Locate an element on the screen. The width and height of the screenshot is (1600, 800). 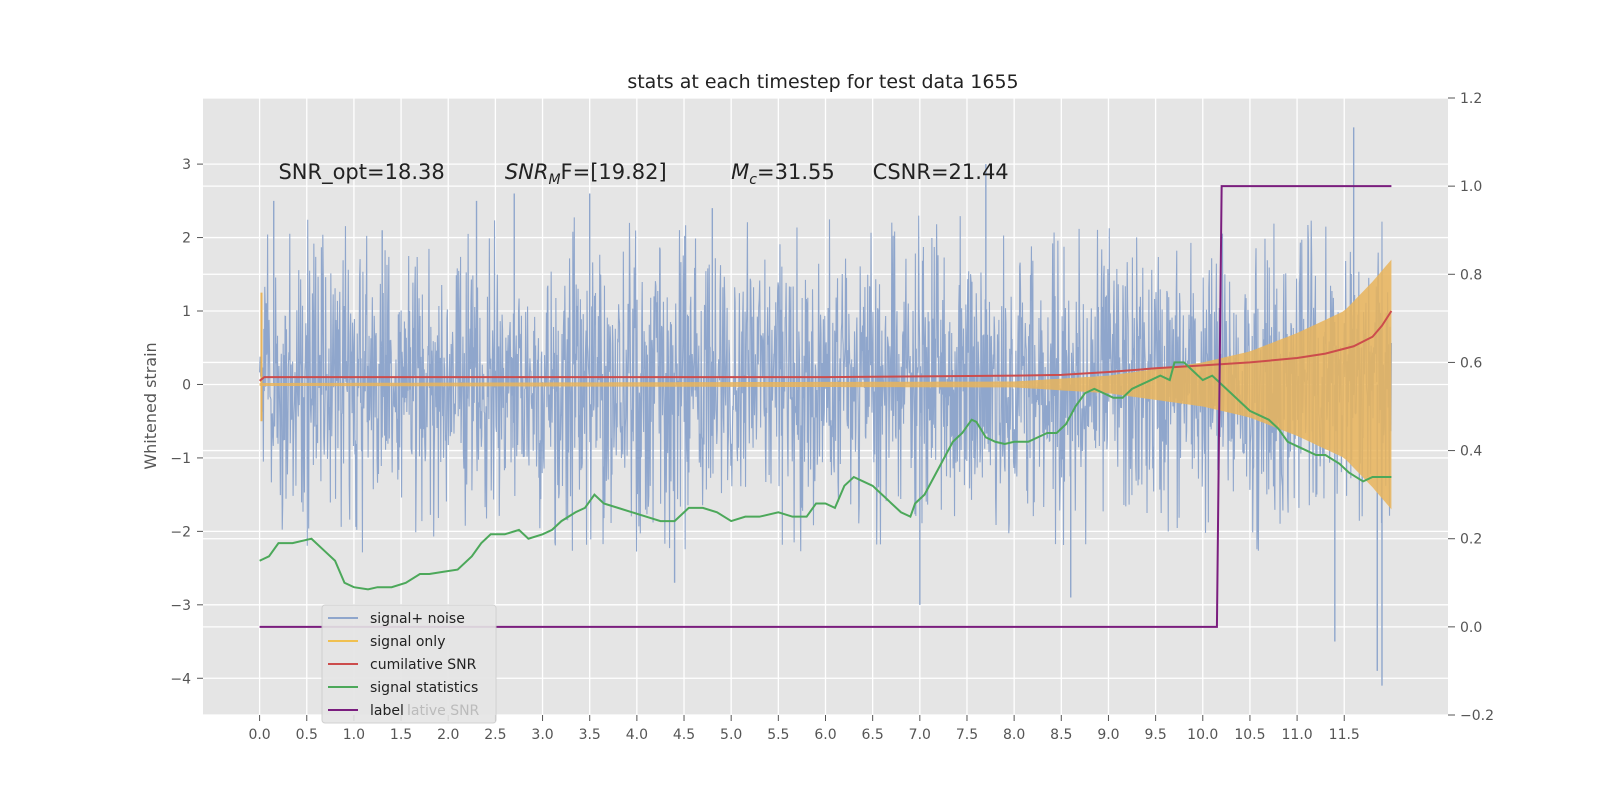
x-tick-label: 6.0 is located at coordinates (825, 735).